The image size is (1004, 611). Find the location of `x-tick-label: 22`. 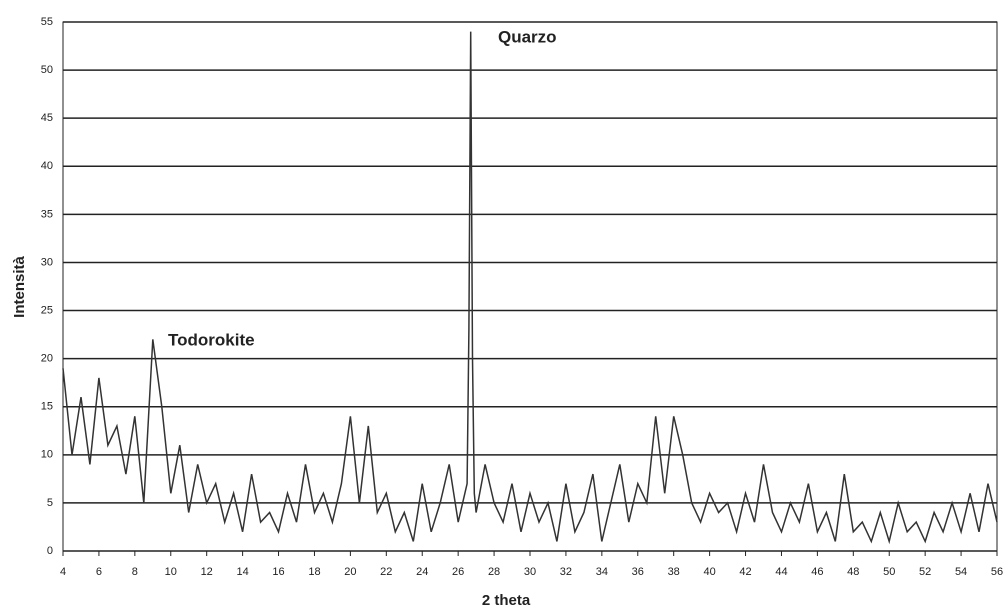

x-tick-label: 22 is located at coordinates (386, 572).